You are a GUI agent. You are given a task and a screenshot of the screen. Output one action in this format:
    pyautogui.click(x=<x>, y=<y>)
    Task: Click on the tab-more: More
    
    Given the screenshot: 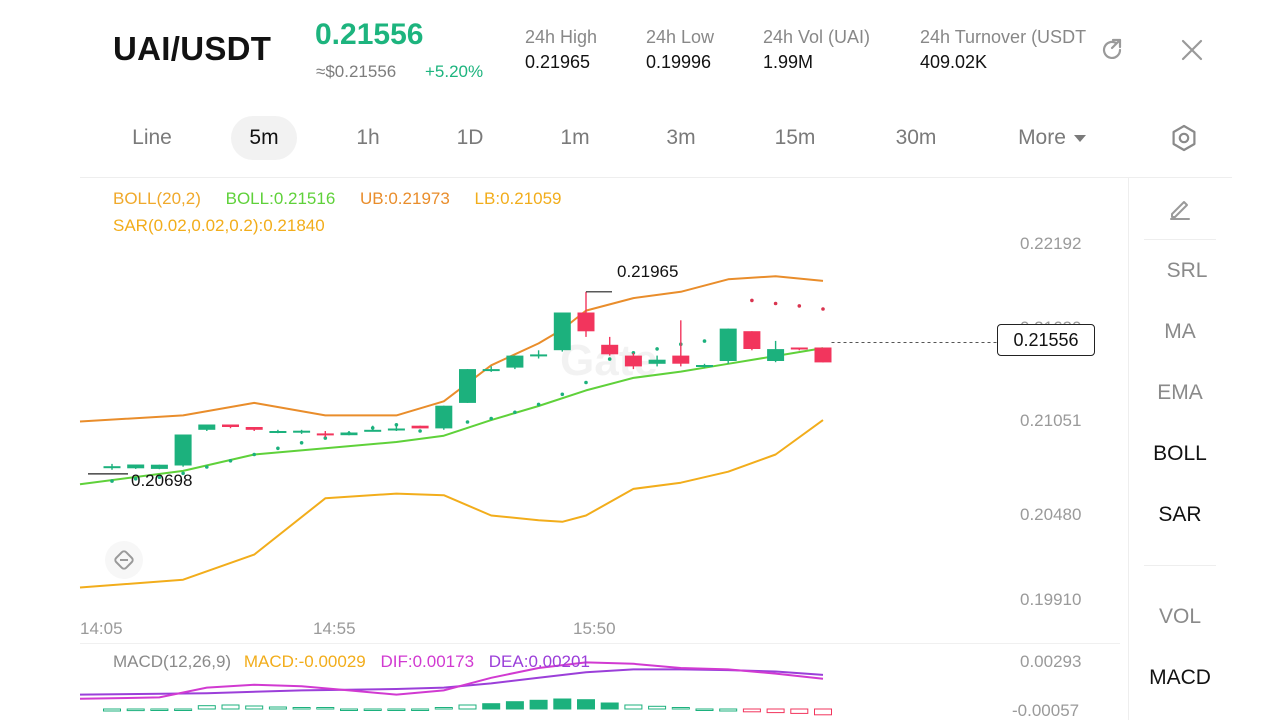 What is the action you would take?
    pyautogui.click(x=1053, y=138)
    